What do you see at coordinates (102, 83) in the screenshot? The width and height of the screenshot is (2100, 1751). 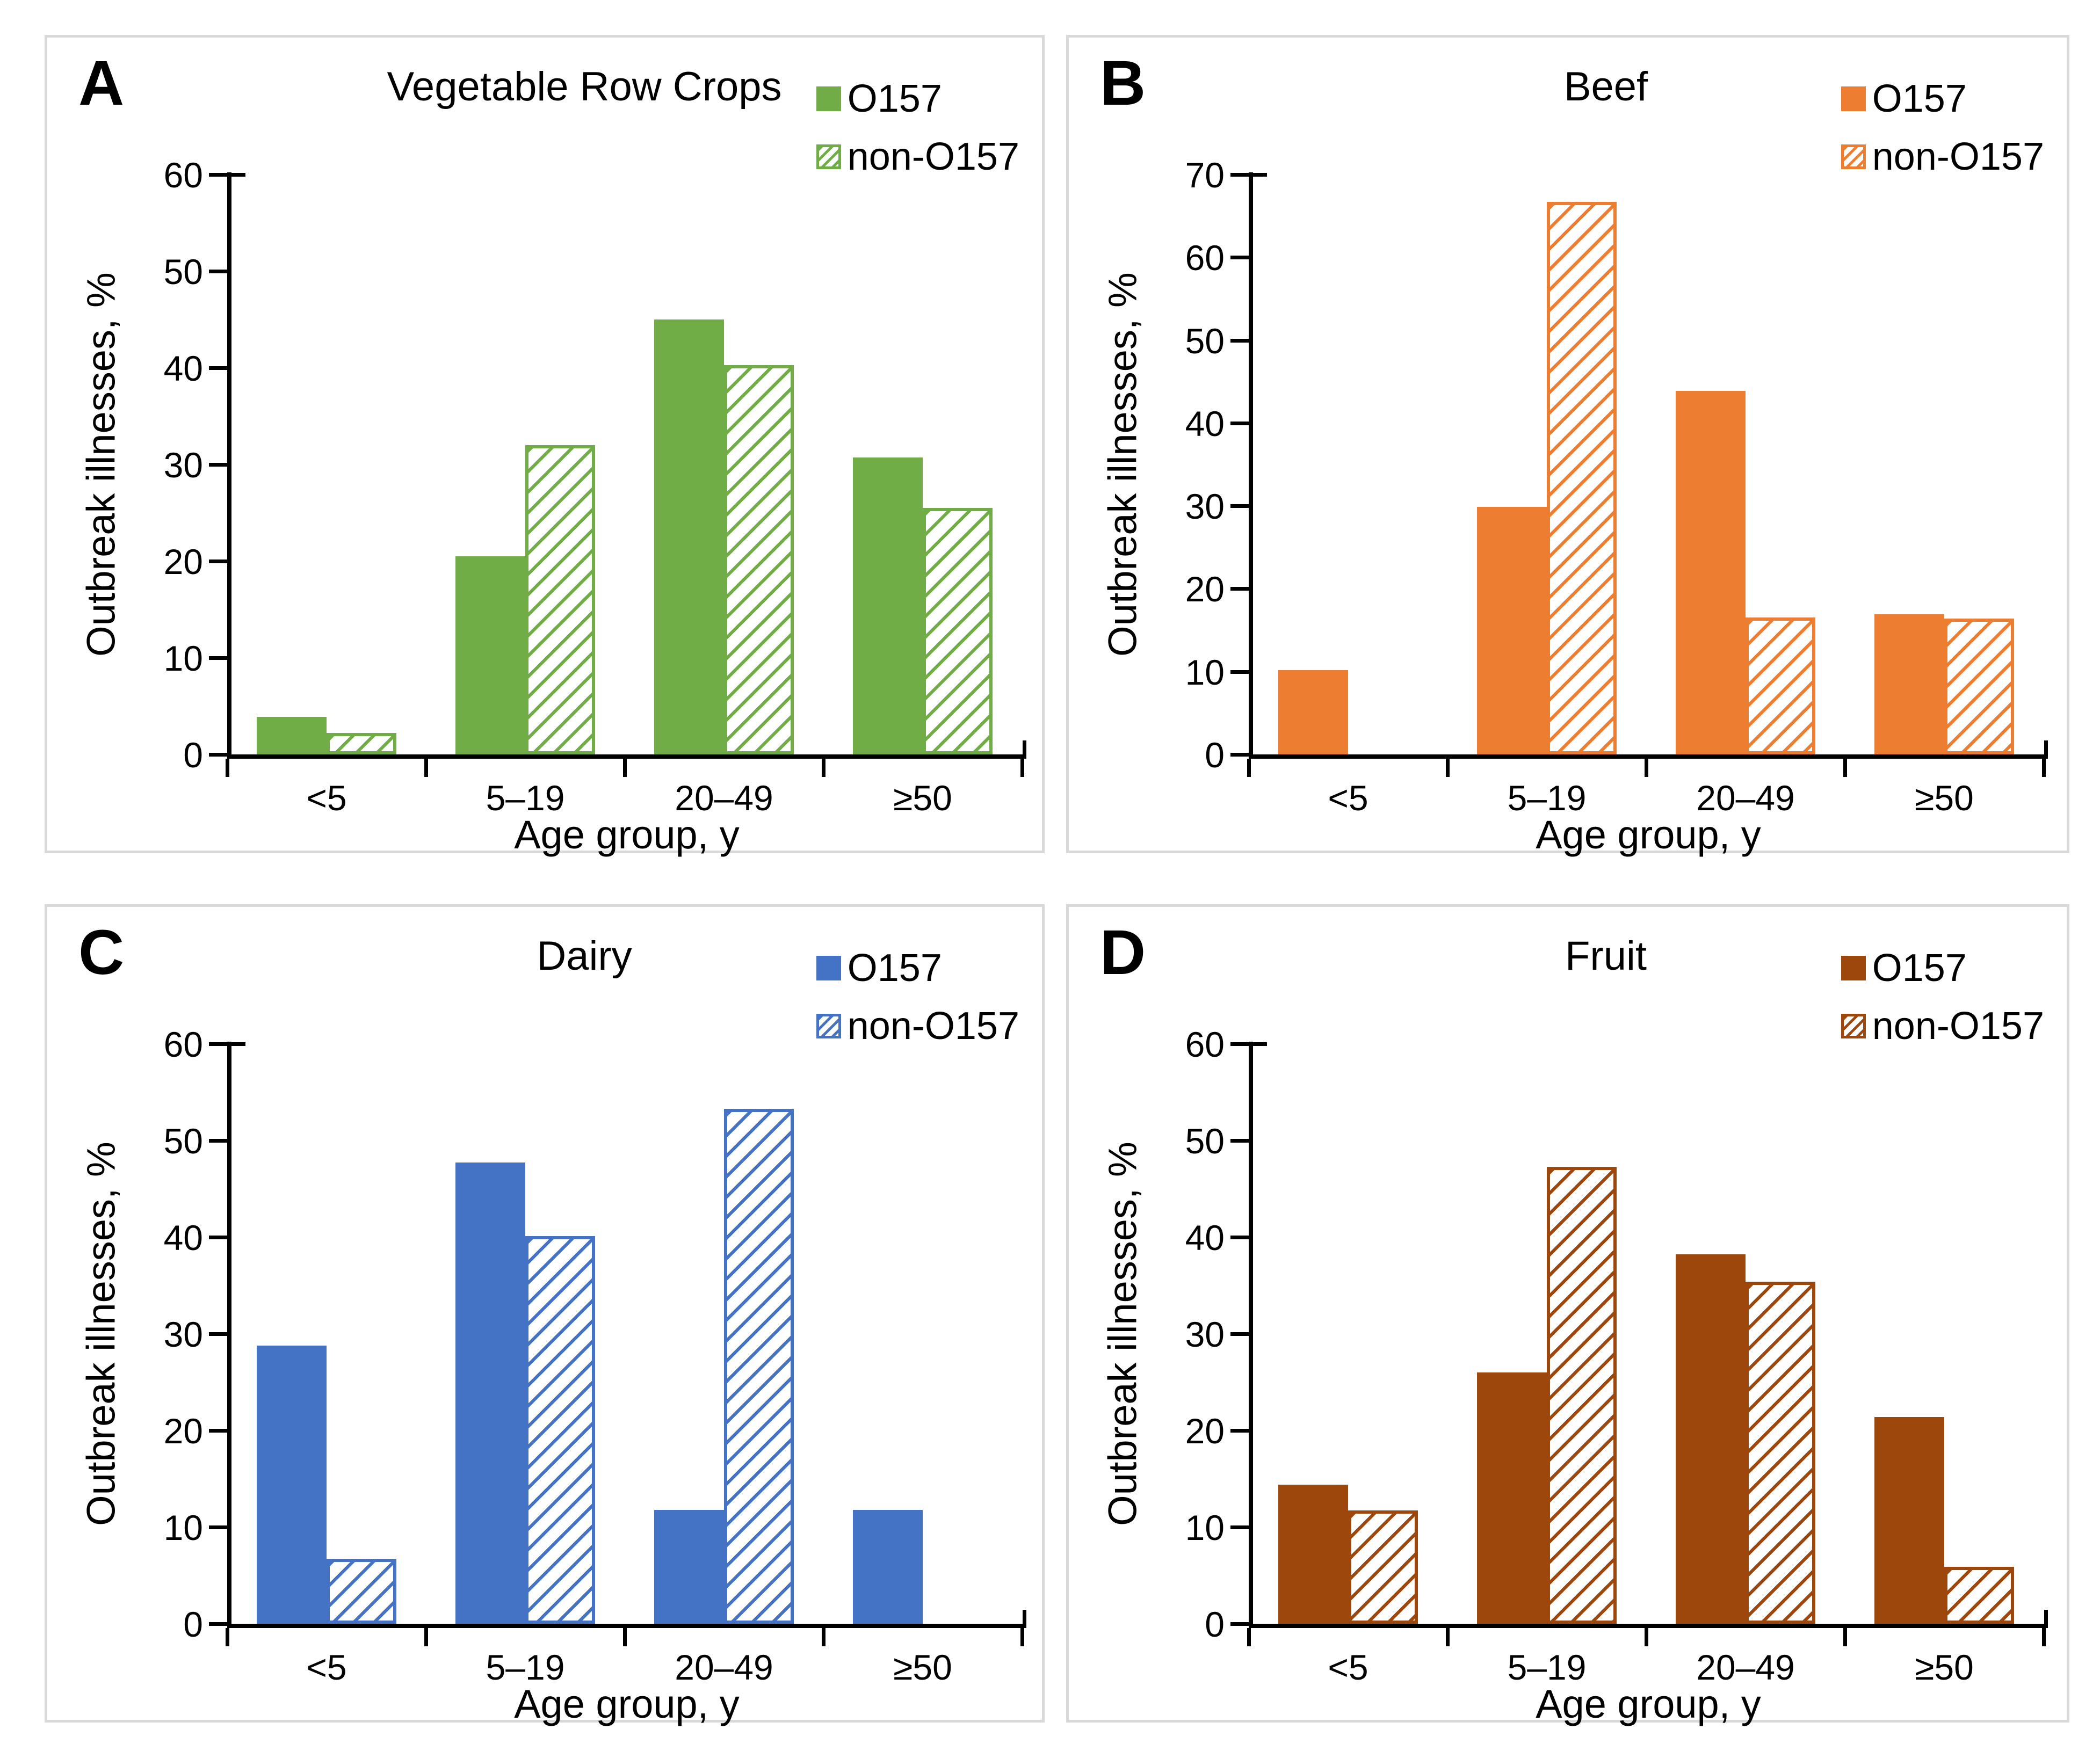 I see `panel-letter: A` at bounding box center [102, 83].